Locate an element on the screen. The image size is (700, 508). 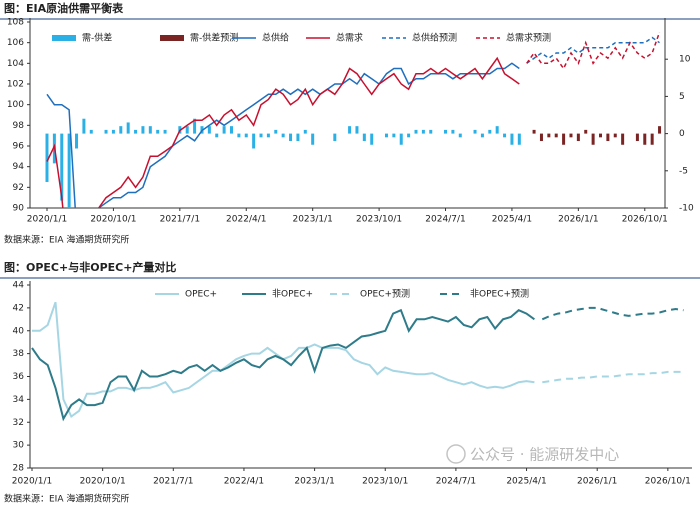
y-tick-label: 96 is located at coordinates (19, 147).